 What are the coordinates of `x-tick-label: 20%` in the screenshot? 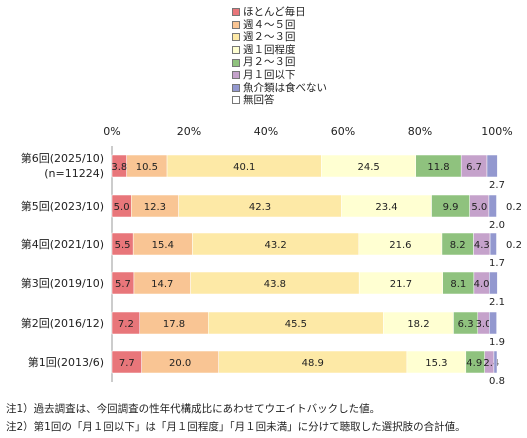 It's located at (189, 131).